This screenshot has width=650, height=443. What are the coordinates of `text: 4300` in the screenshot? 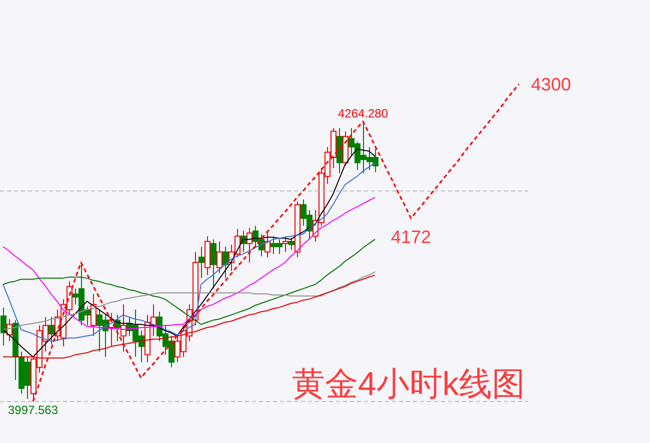 It's located at (551, 84).